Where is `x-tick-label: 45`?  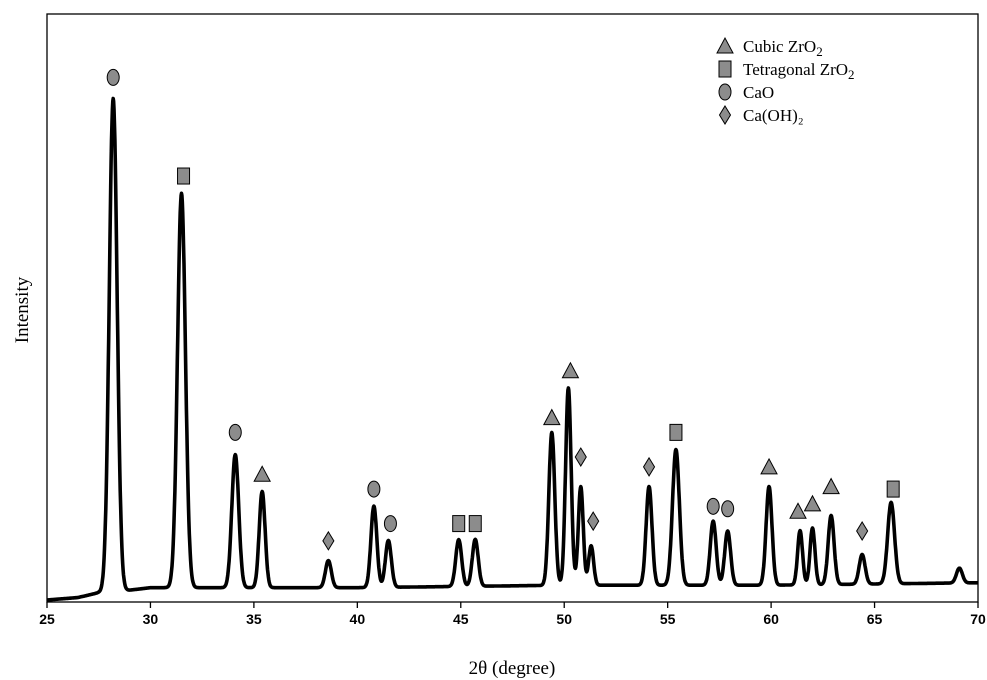 x-tick-label: 45 is located at coordinates (461, 619).